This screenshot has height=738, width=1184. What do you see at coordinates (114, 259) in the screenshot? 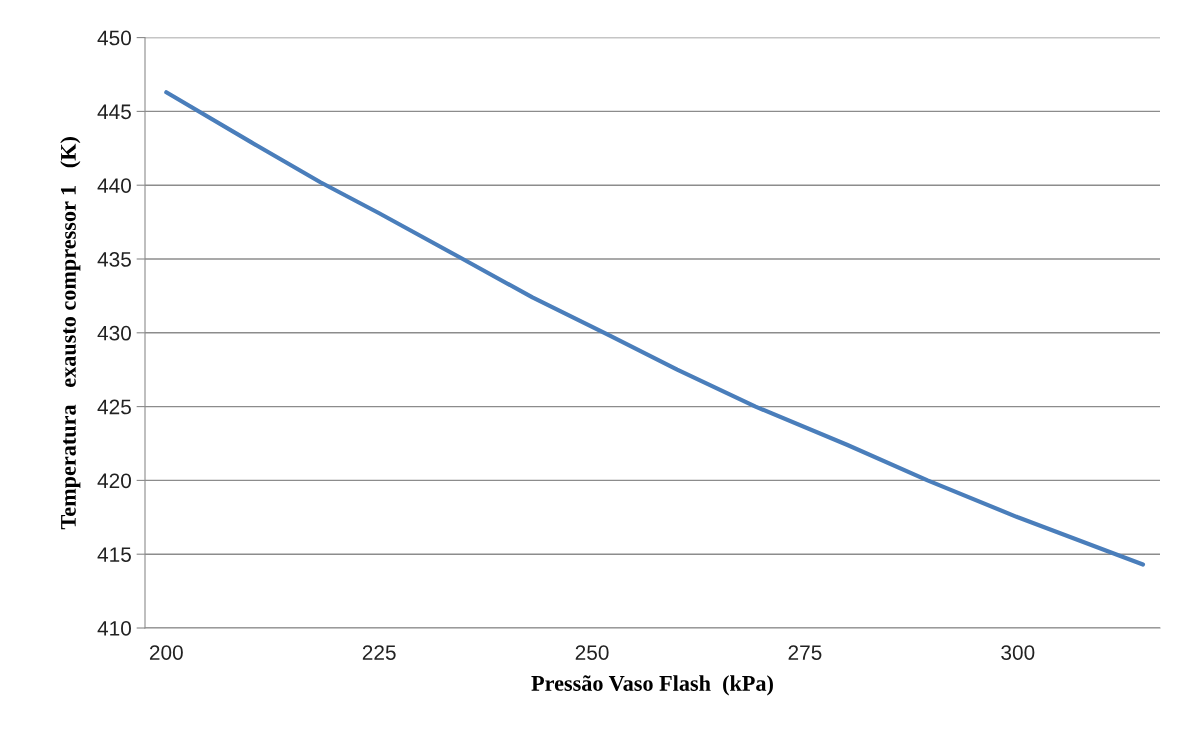
I see `y-tick-label: 435` at bounding box center [114, 259].